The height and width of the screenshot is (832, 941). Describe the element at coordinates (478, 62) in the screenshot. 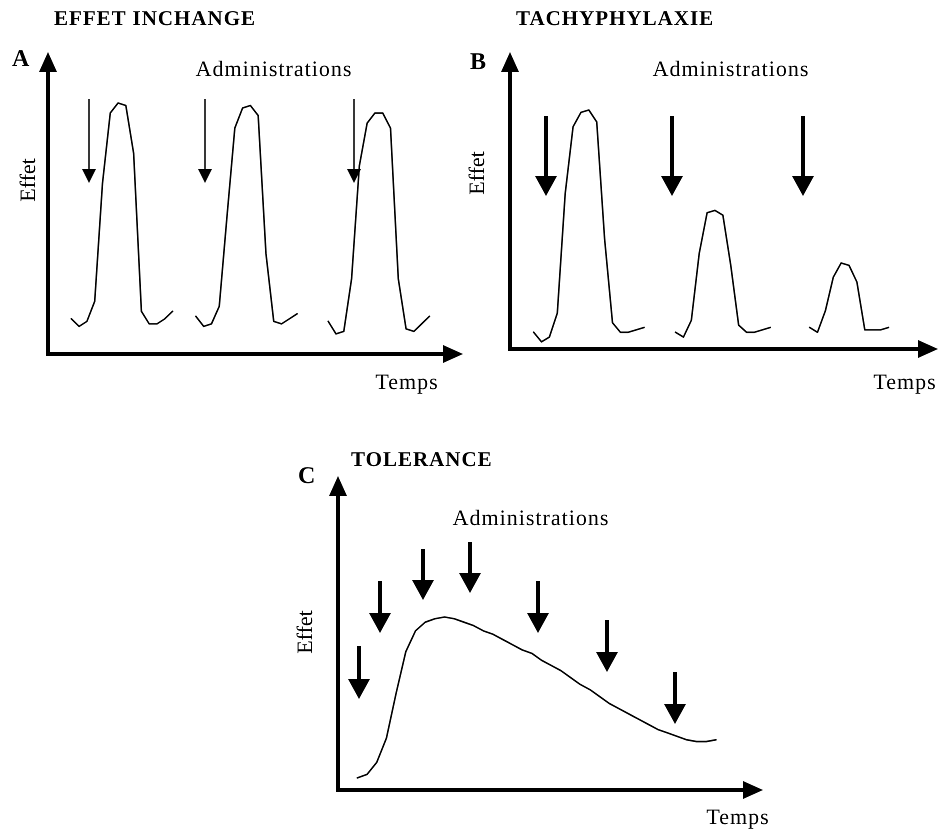

I see `text: B` at that location.